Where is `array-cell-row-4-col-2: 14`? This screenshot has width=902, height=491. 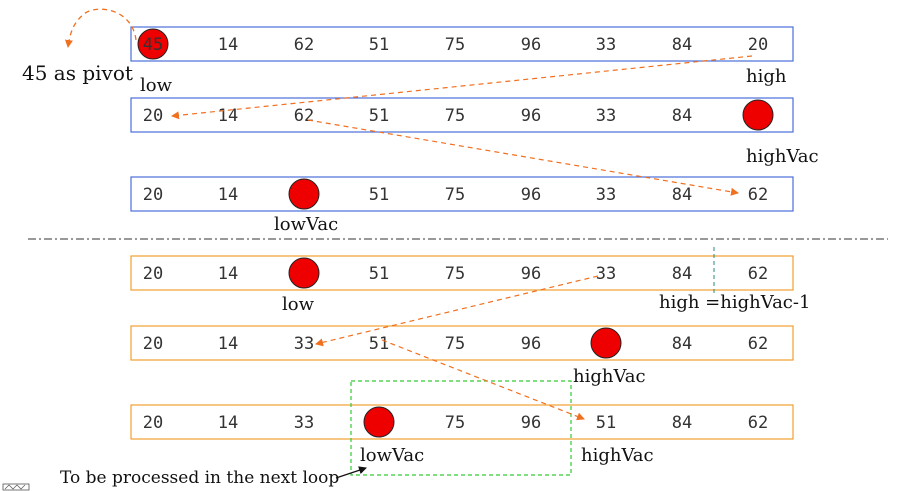
array-cell-row-4-col-2: 14 is located at coordinates (228, 274).